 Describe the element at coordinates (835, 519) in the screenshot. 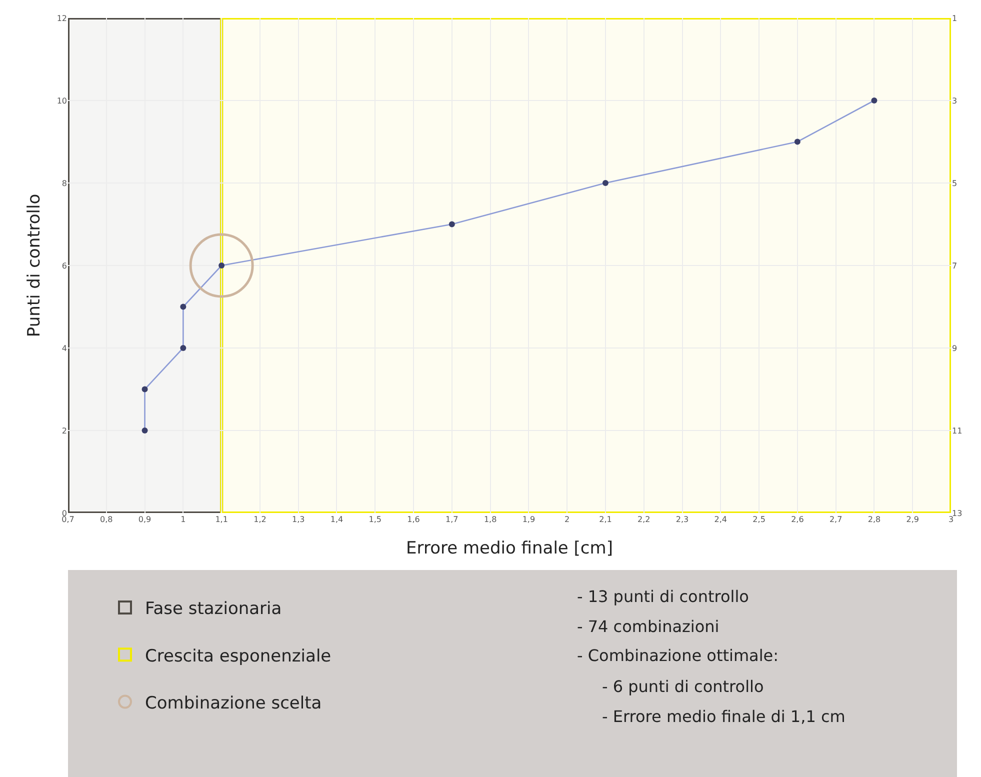

I see `x-tick-label: 2,7` at that location.